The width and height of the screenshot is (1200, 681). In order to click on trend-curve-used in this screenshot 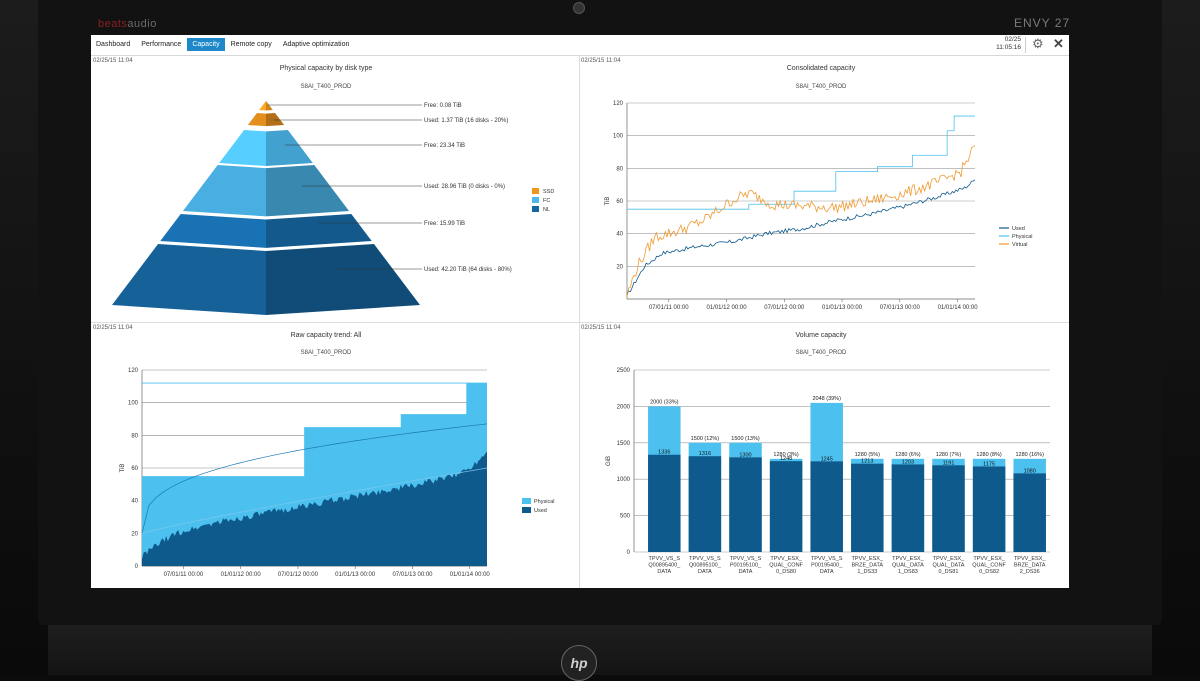, I will do `click(314, 500)`.